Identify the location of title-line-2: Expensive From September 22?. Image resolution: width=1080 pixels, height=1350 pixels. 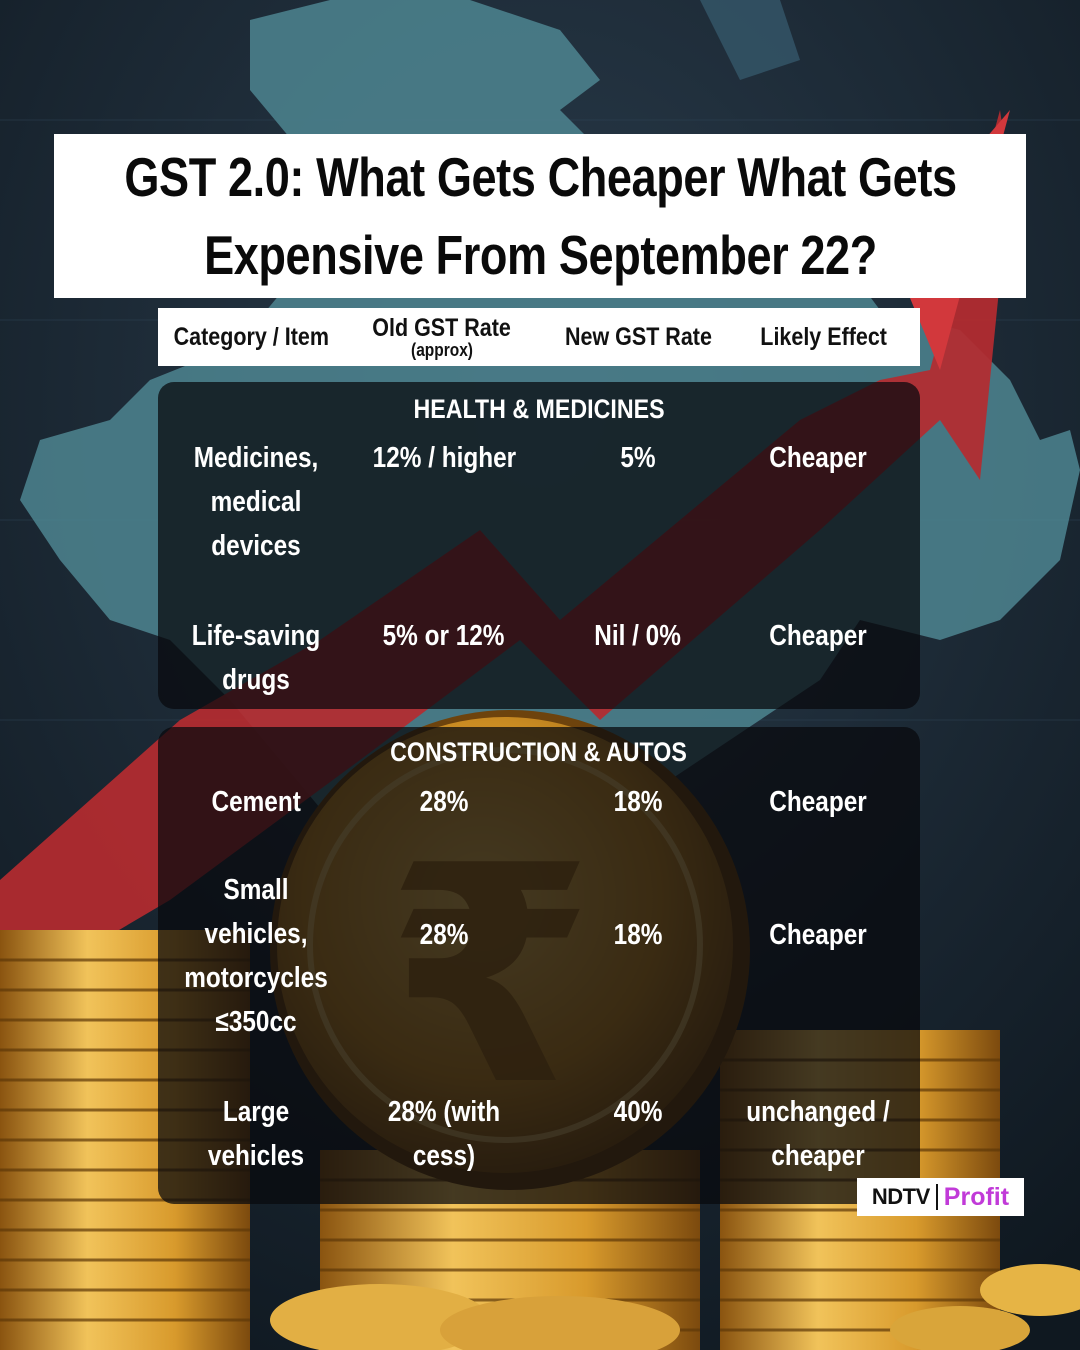
(540, 255).